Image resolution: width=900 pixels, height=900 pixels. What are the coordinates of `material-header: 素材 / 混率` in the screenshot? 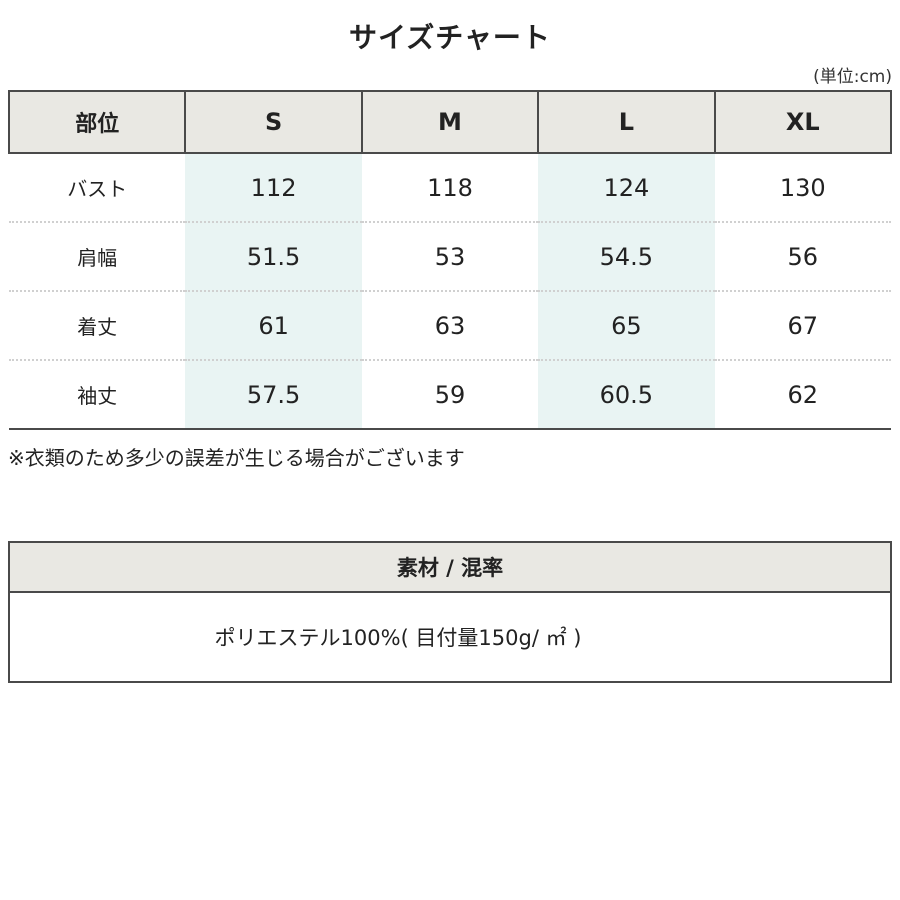 It's located at (450, 567).